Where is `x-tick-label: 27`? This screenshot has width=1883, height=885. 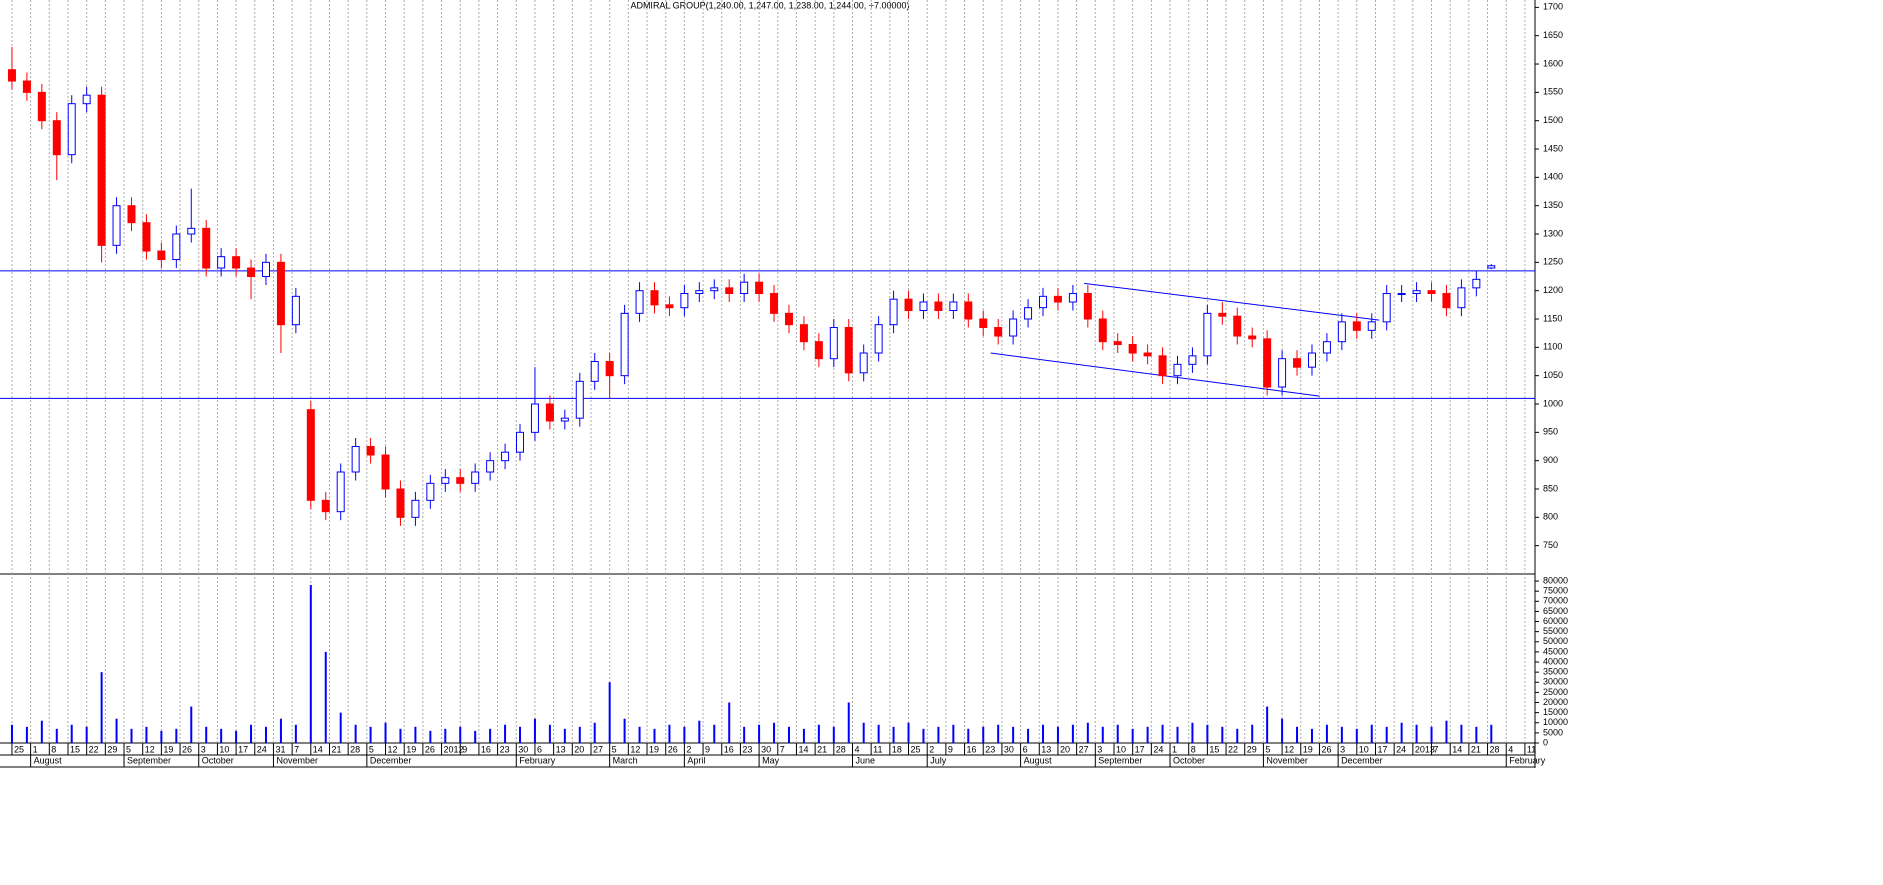
x-tick-label: 27 is located at coordinates (1084, 749).